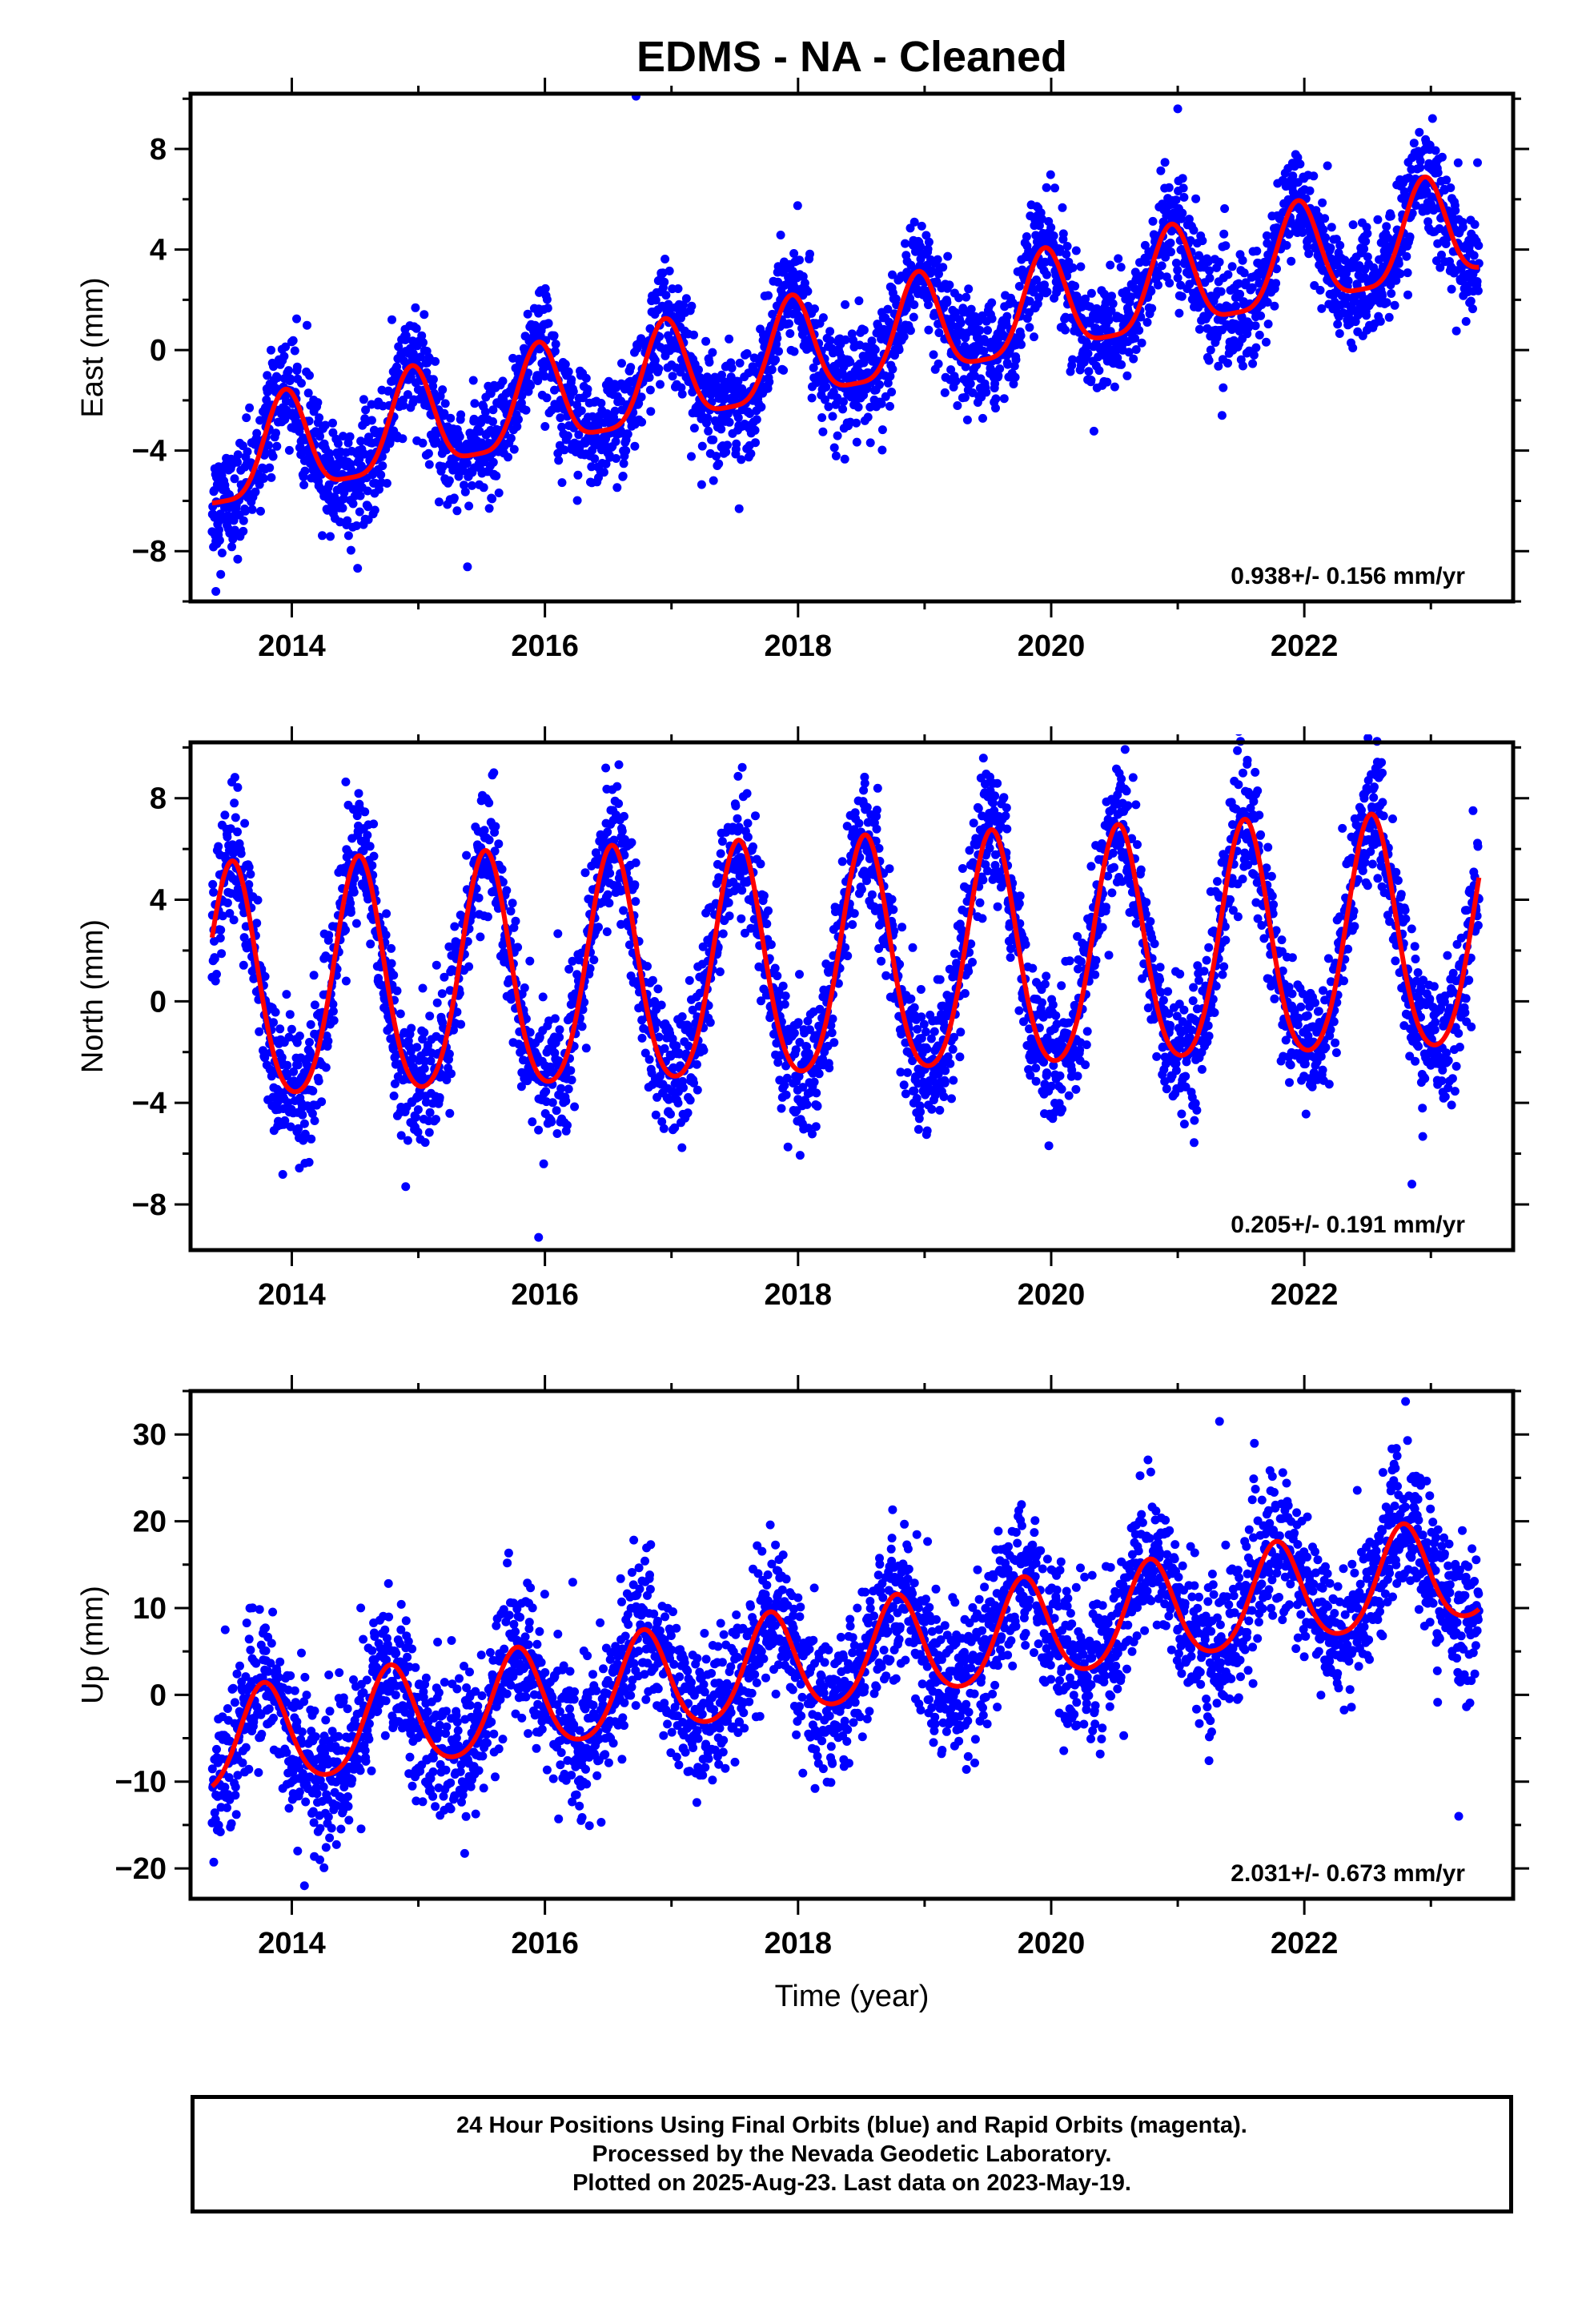 This screenshot has width=1582, height=2324. Describe the element at coordinates (149, 451) in the screenshot. I see `y-tick-label: −4` at that location.